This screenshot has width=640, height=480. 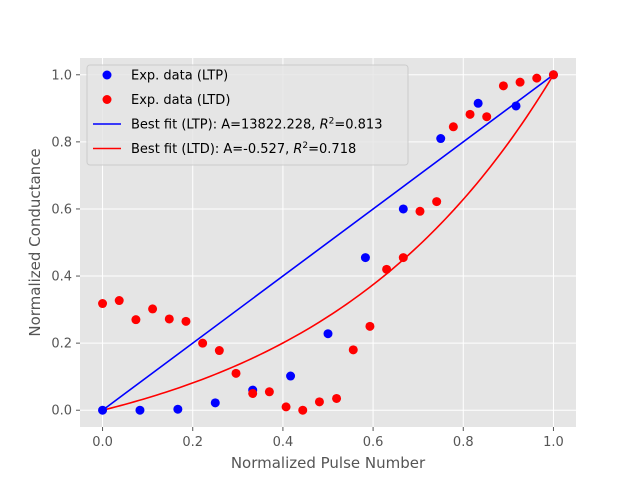 I want to click on legend-box, so click(x=247, y=115).